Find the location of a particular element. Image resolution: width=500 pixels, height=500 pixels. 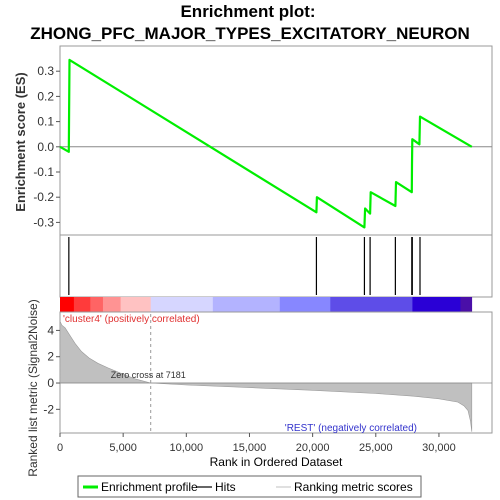

chart-title-line2: ZHONG_PFC_MAJOR_TYPES_EXCITATORY_NEURON is located at coordinates (250, 33).